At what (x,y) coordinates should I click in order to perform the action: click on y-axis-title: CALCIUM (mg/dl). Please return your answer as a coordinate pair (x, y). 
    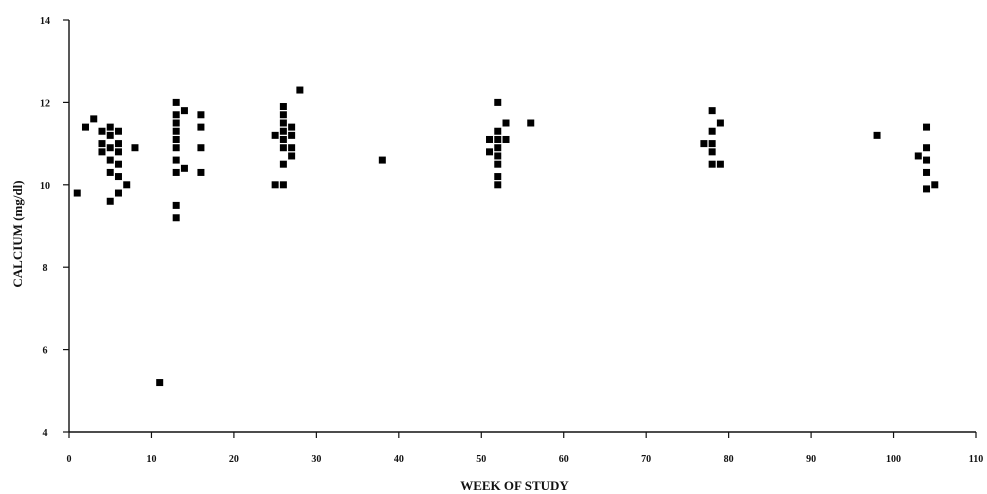
    Looking at the image, I should click on (17, 233).